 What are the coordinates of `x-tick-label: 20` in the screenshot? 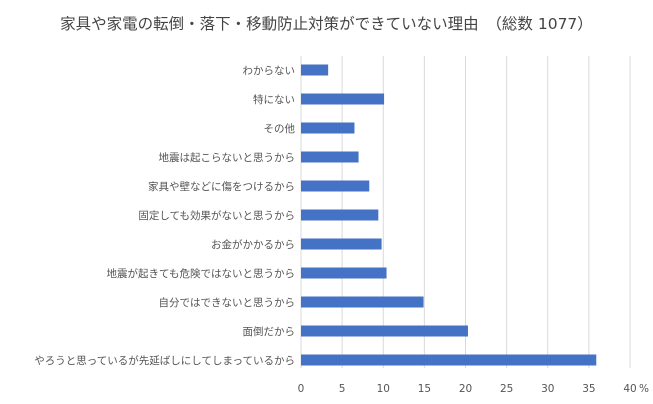 It's located at (465, 389).